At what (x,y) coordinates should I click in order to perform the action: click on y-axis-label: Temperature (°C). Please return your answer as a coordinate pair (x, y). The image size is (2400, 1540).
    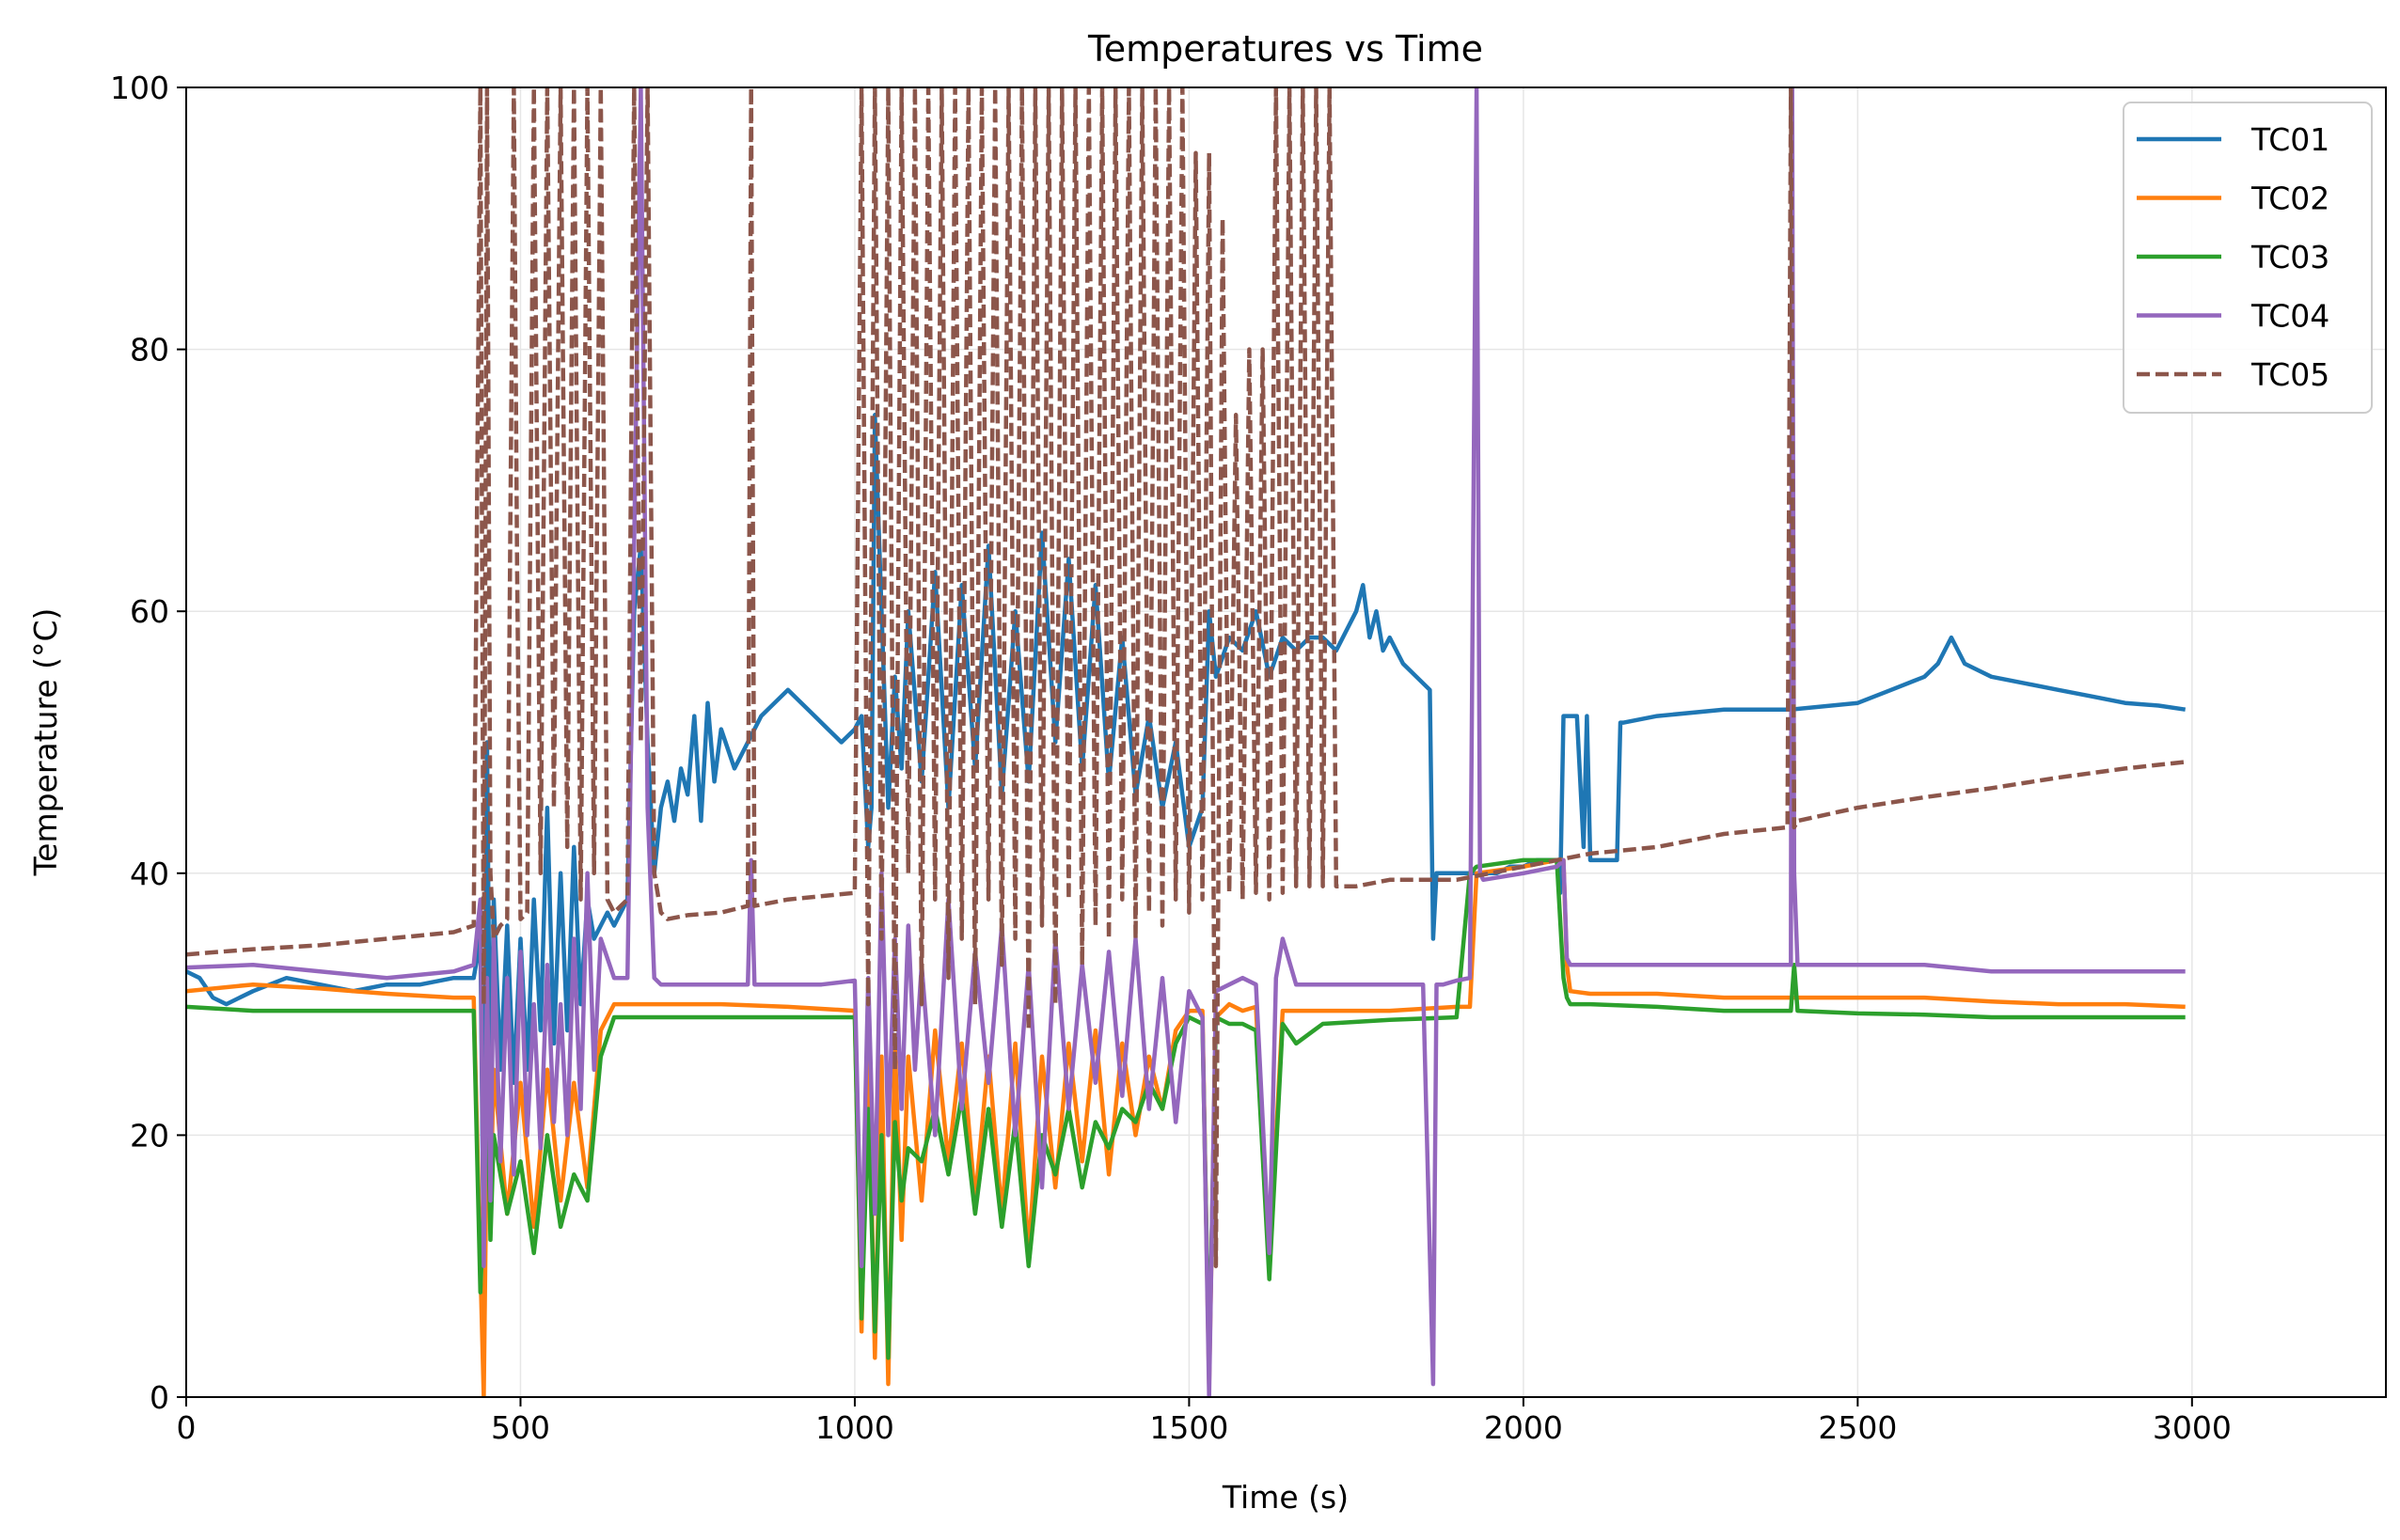
    Looking at the image, I should click on (45, 743).